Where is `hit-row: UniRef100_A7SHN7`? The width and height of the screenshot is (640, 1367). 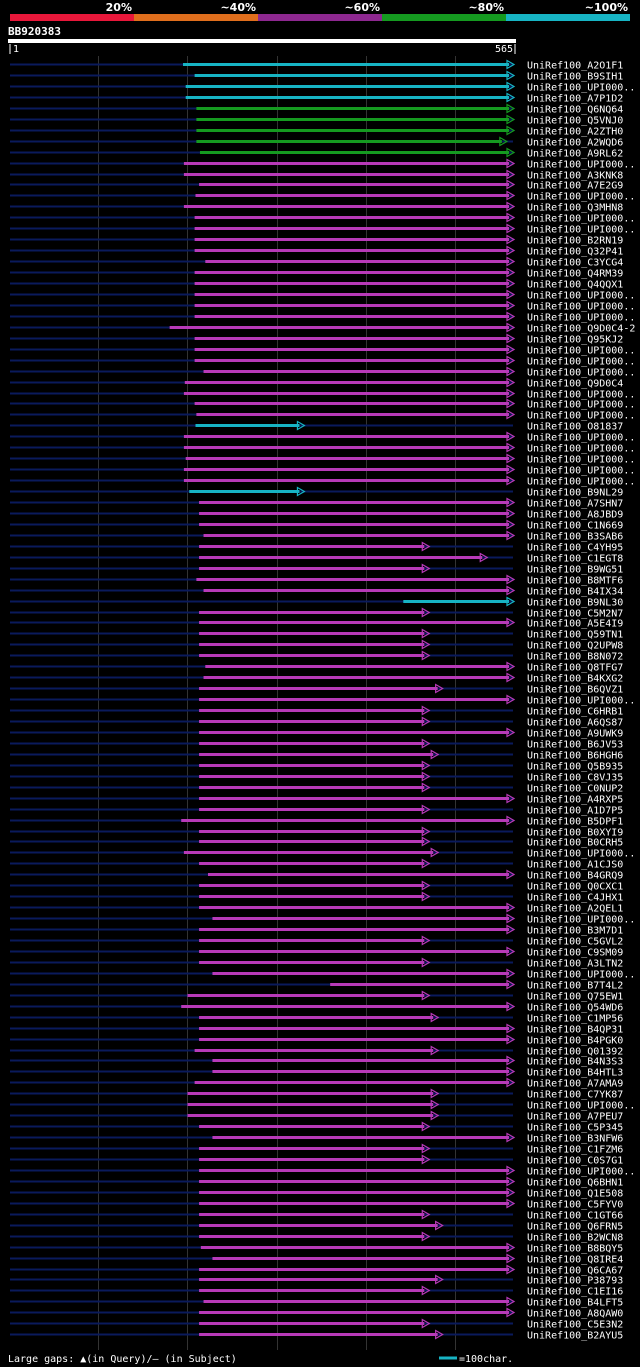
hit-row: UniRef100_A7SHN7 is located at coordinates (316, 503).